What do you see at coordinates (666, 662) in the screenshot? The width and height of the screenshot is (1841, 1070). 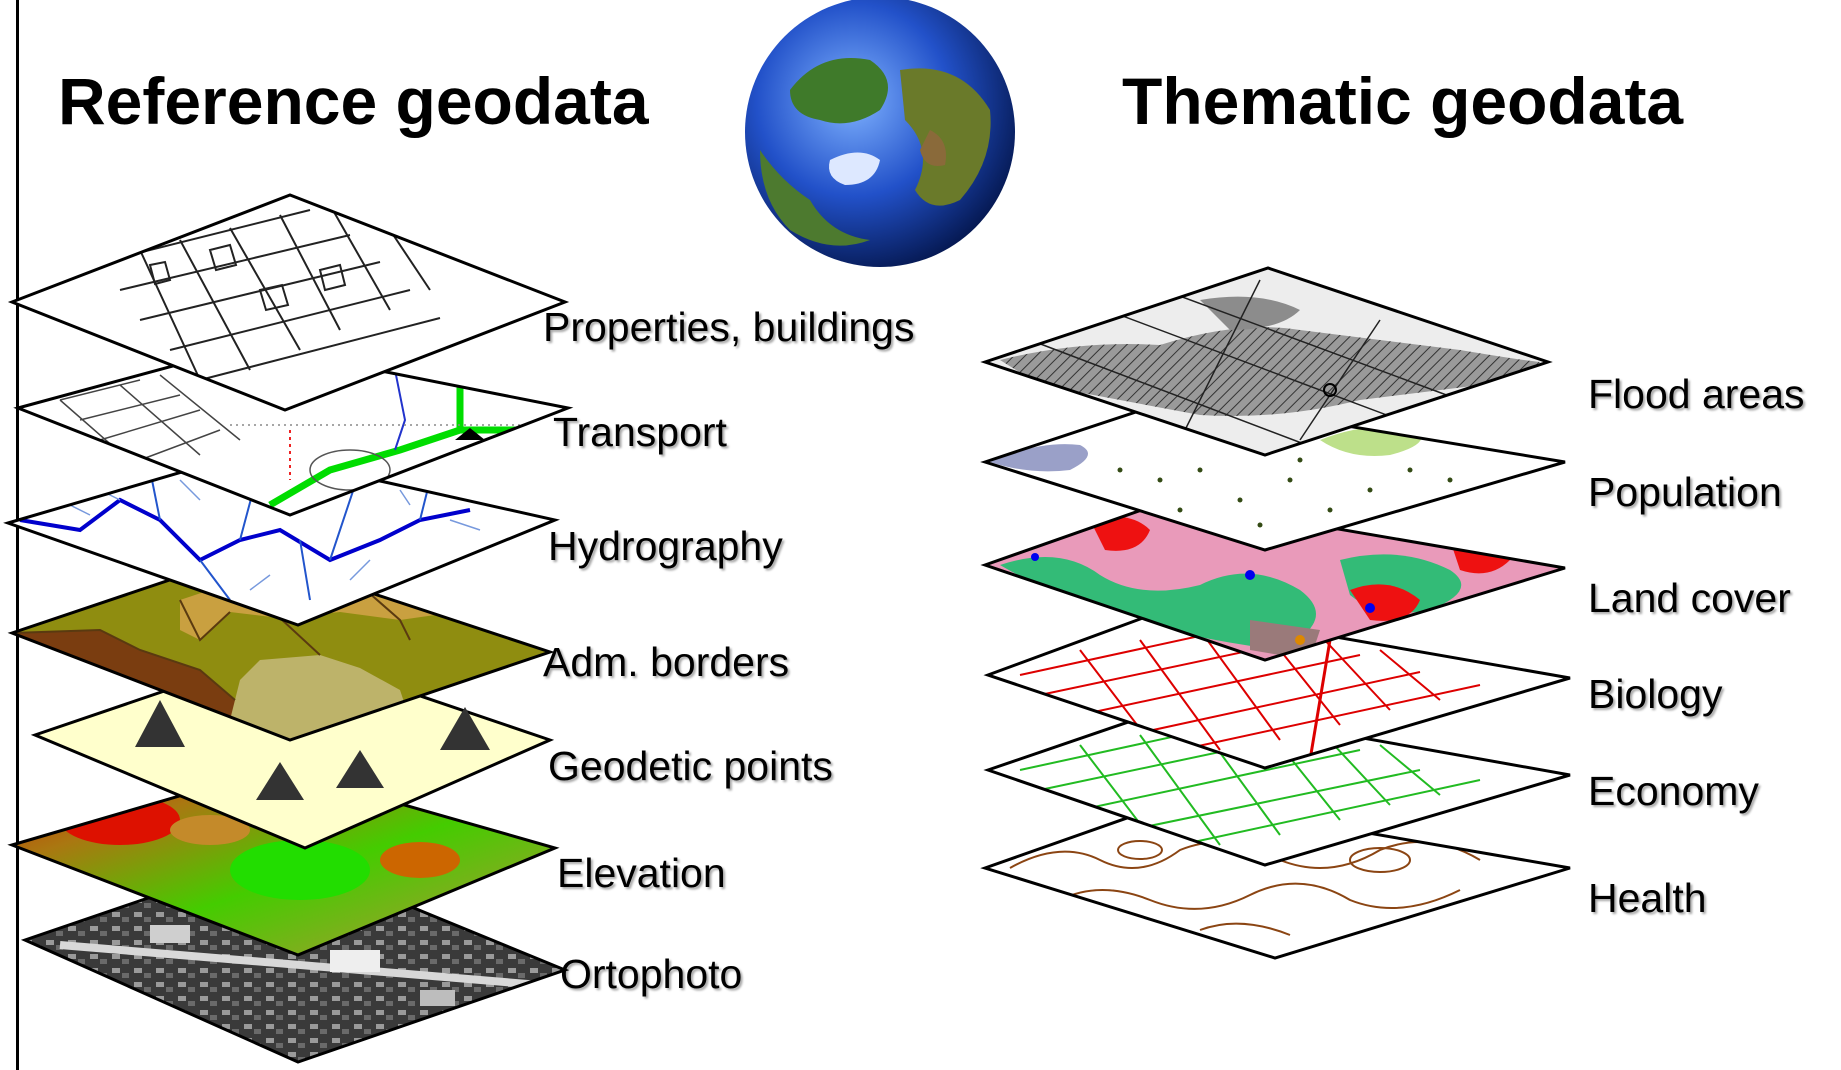 I see `layer-label-adm-borders: Adm. borders` at bounding box center [666, 662].